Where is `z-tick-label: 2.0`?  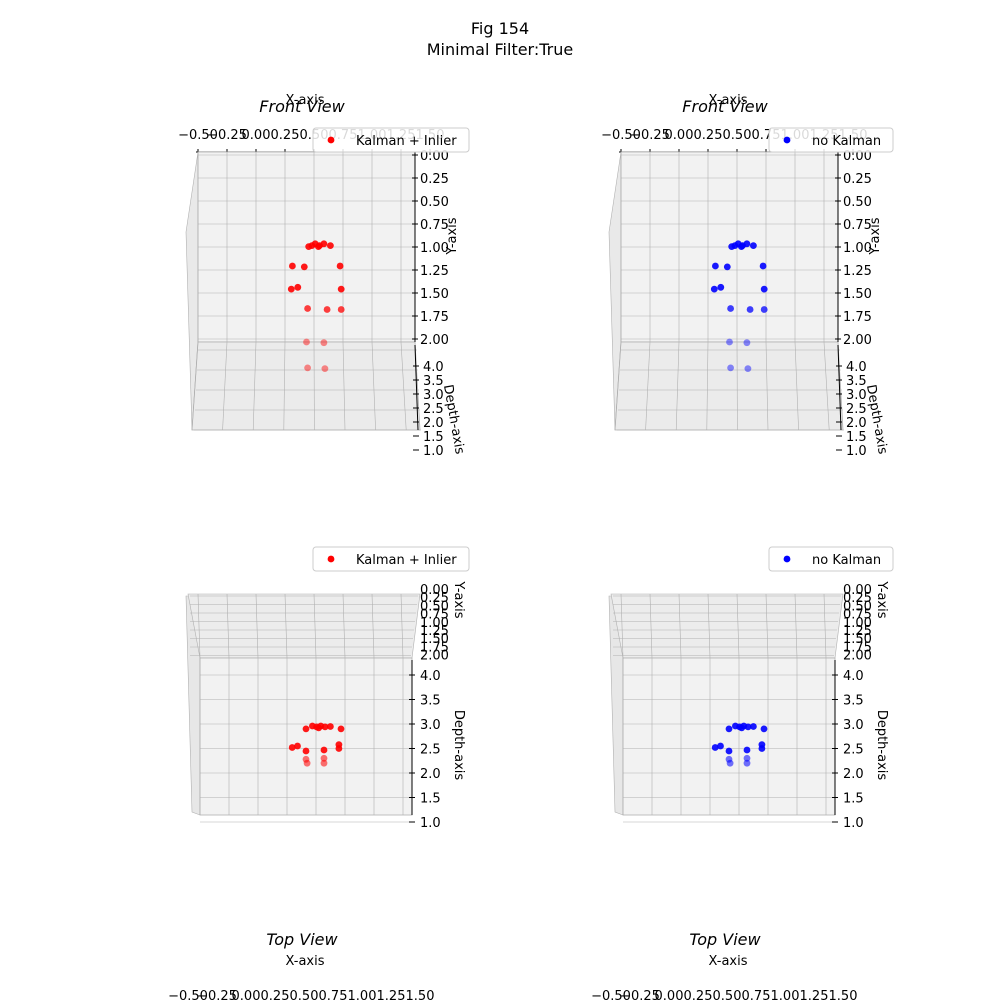 z-tick-label: 2.0 is located at coordinates (853, 774).